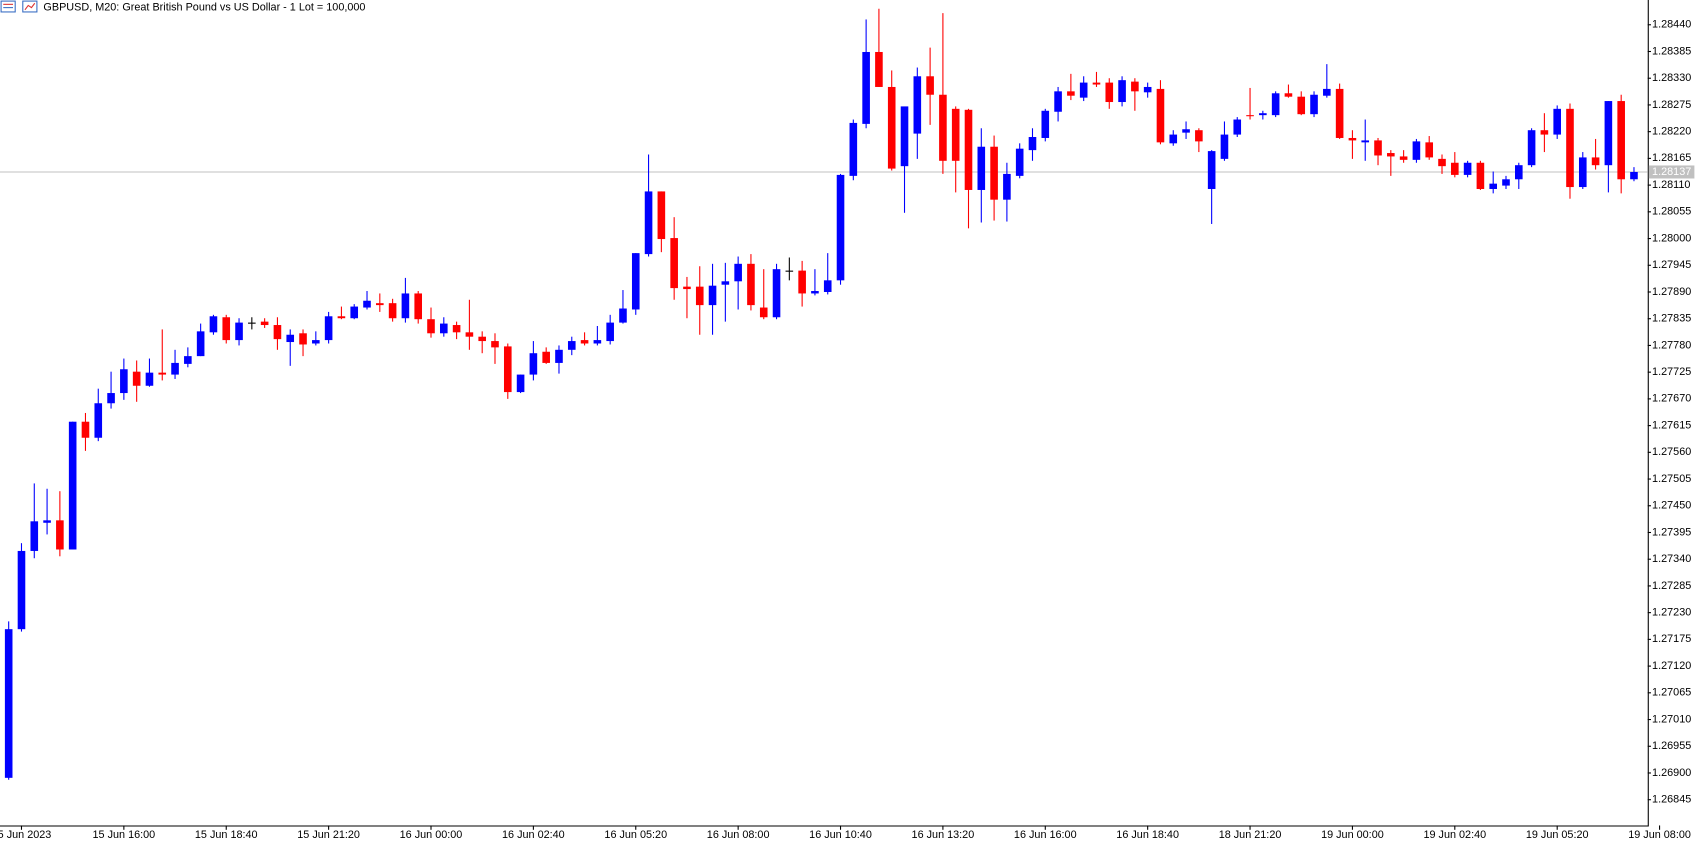 The width and height of the screenshot is (1702, 845). What do you see at coordinates (1250, 835) in the screenshot?
I see `x-tick-label: 18 Jun 21:20` at bounding box center [1250, 835].